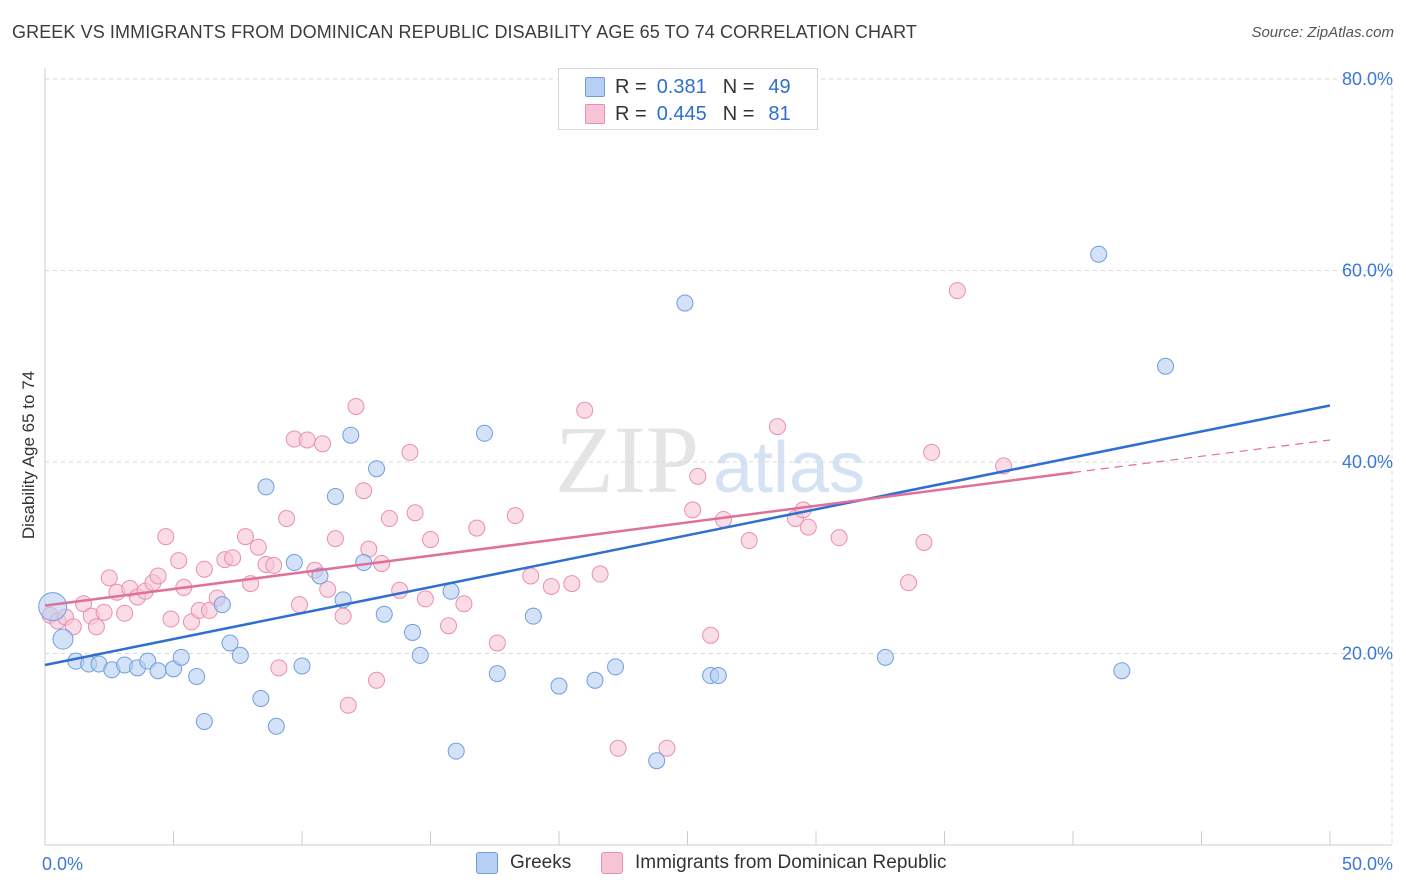 Image resolution: width=1406 pixels, height=892 pixels. I want to click on y-tick-label: 80.0%, so click(1367, 79).